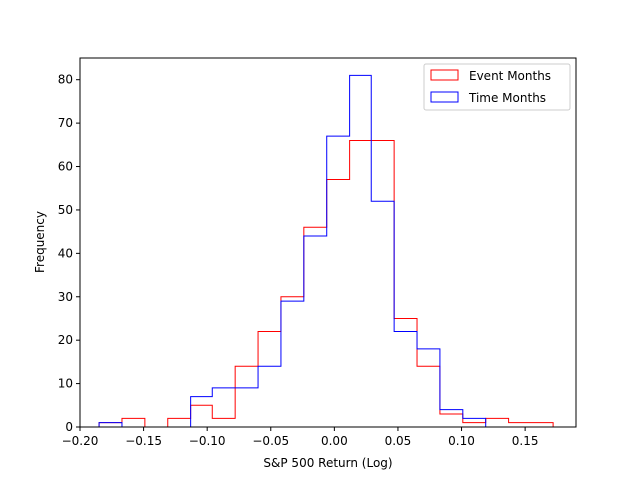  Describe the element at coordinates (65, 123) in the screenshot. I see `y-tick-label: 70` at that location.